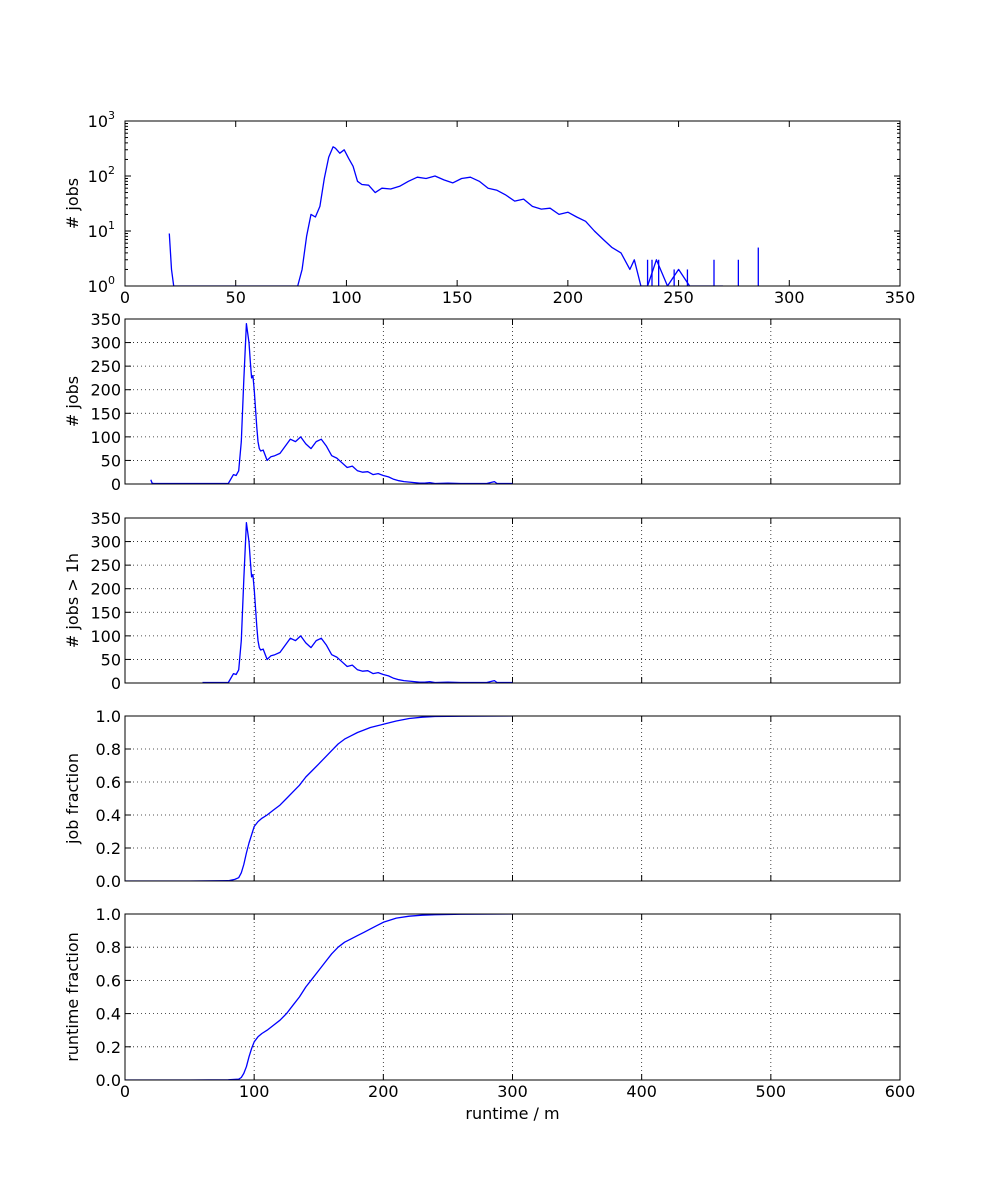 The image size is (1000, 1200). Describe the element at coordinates (72, 799) in the screenshot. I see `y-axis-label: job fraction` at that location.